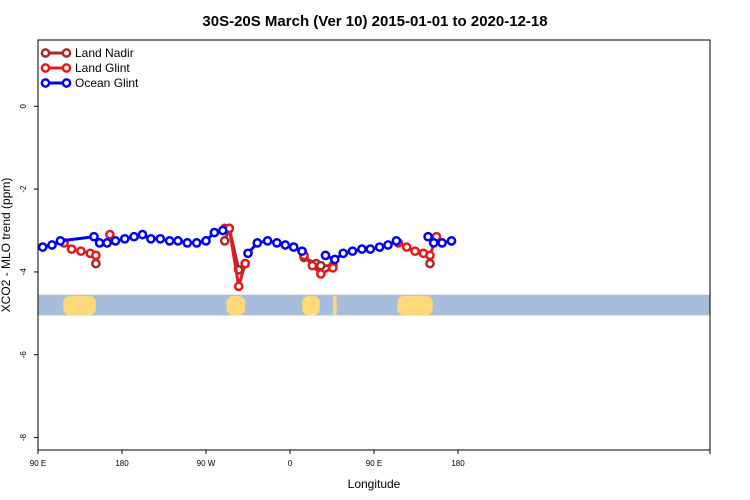  Describe the element at coordinates (104, 53) in the screenshot. I see `legend-label-land-nadir: Land Nadir` at that location.